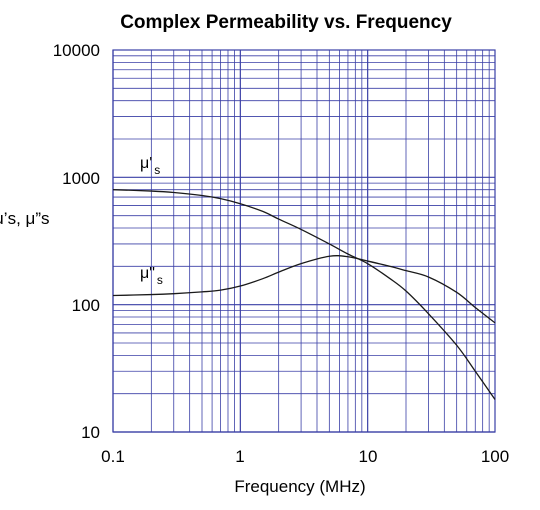 Image resolution: width=540 pixels, height=510 pixels. What do you see at coordinates (150, 166) in the screenshot?
I see `series-label-mu-prime: μ' s` at bounding box center [150, 166].